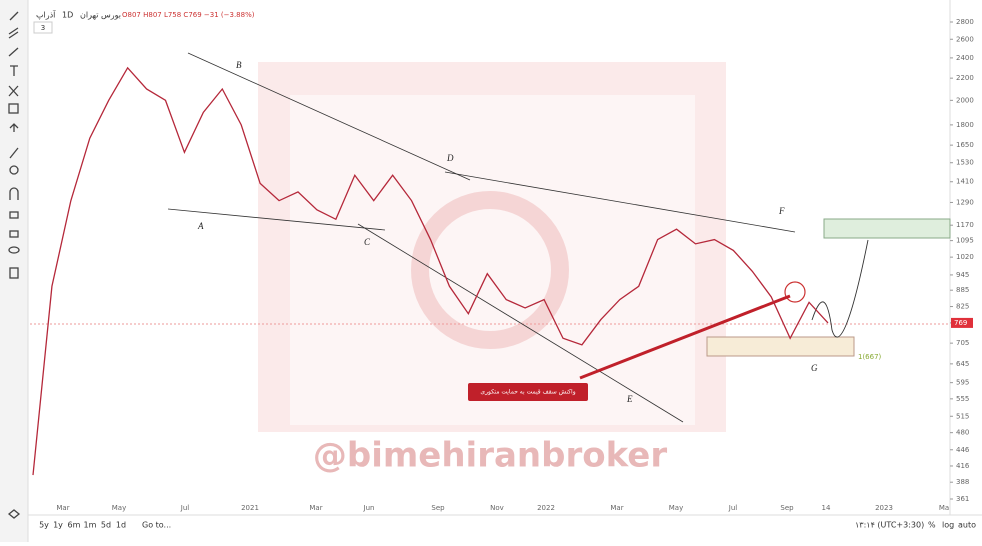 This screenshot has width=982, height=546. Describe the element at coordinates (450, 158) in the screenshot. I see `point-label: D` at that location.